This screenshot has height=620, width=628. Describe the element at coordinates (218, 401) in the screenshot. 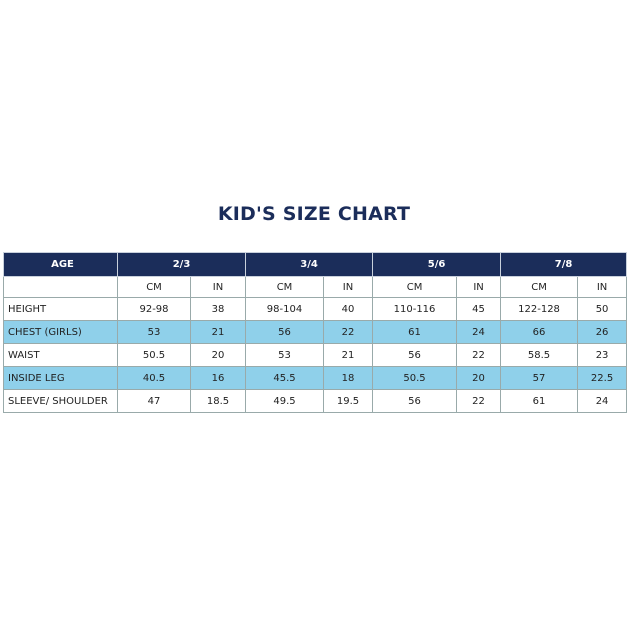

I see `cell: 18.5` at that location.